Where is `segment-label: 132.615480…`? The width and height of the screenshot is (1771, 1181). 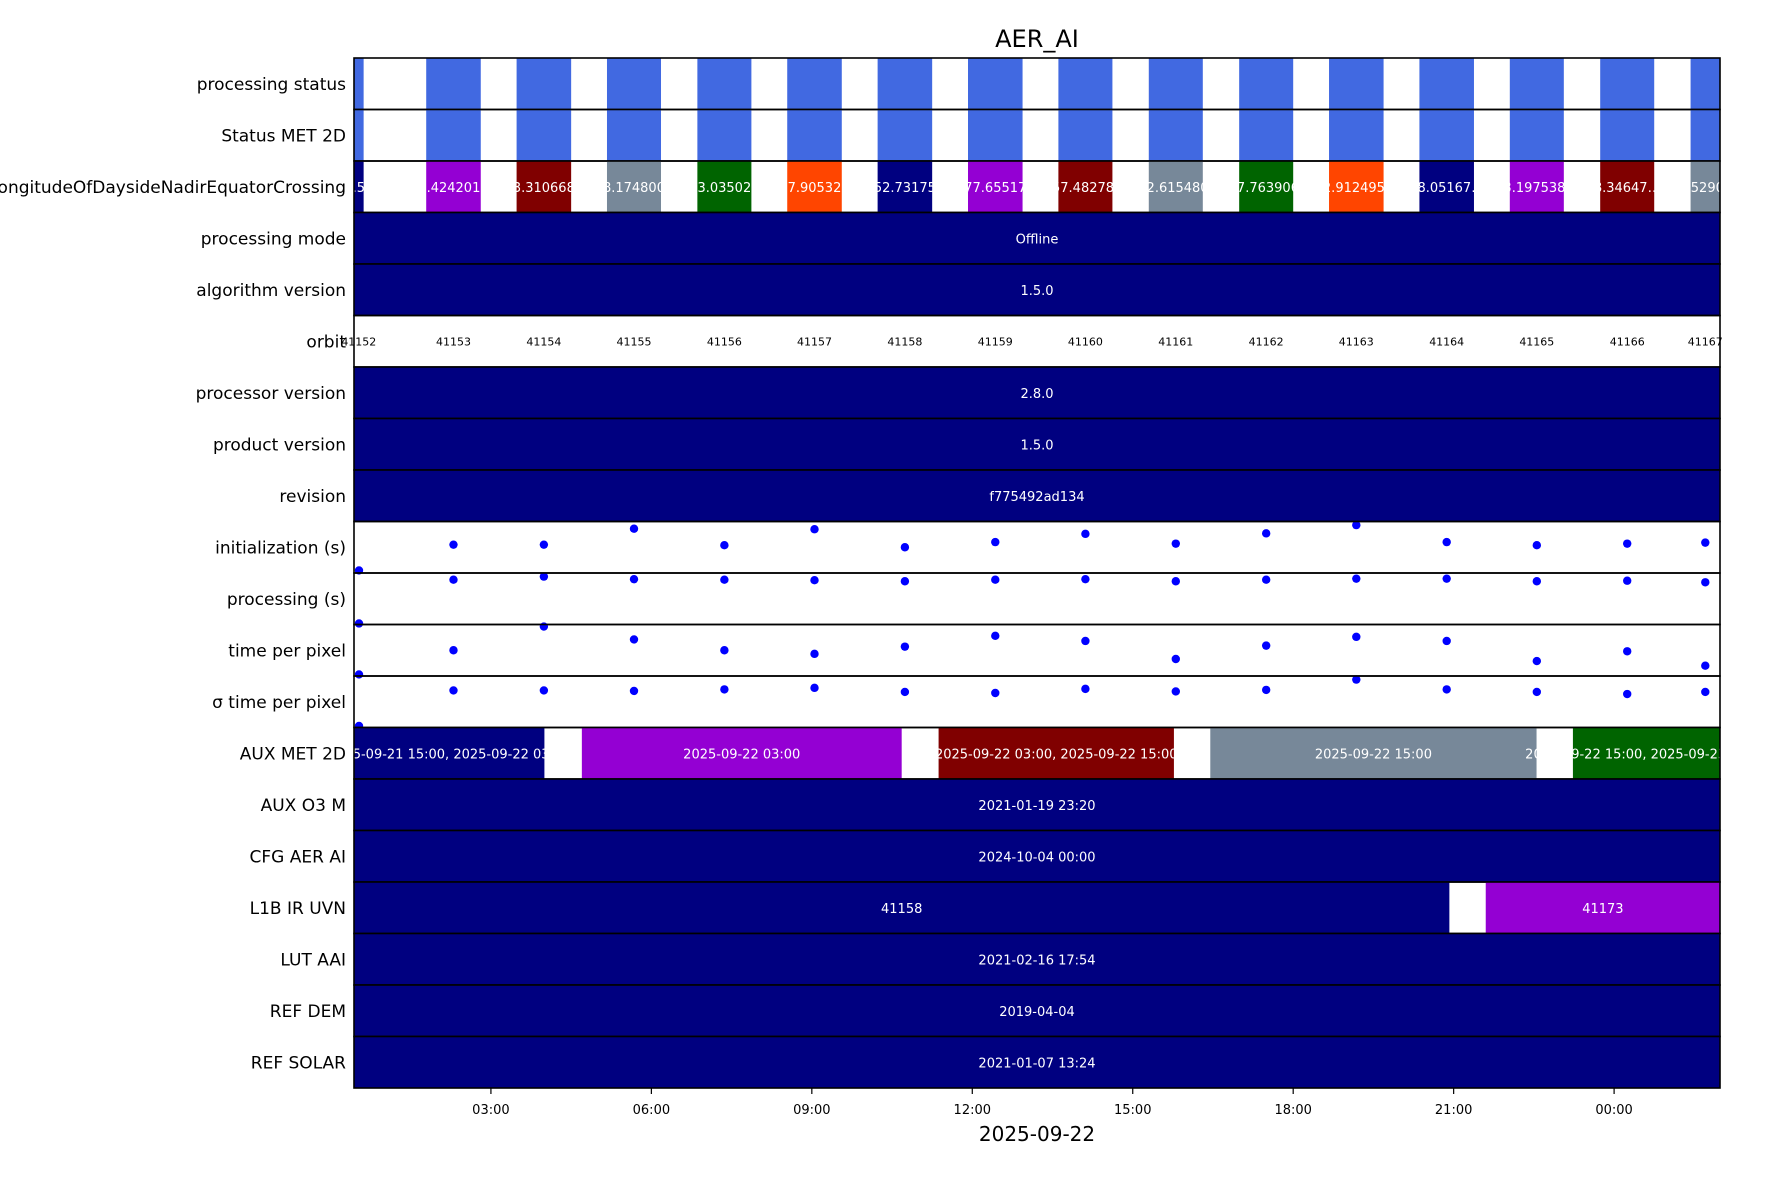
segment-label: 132.615480… is located at coordinates (1176, 188).